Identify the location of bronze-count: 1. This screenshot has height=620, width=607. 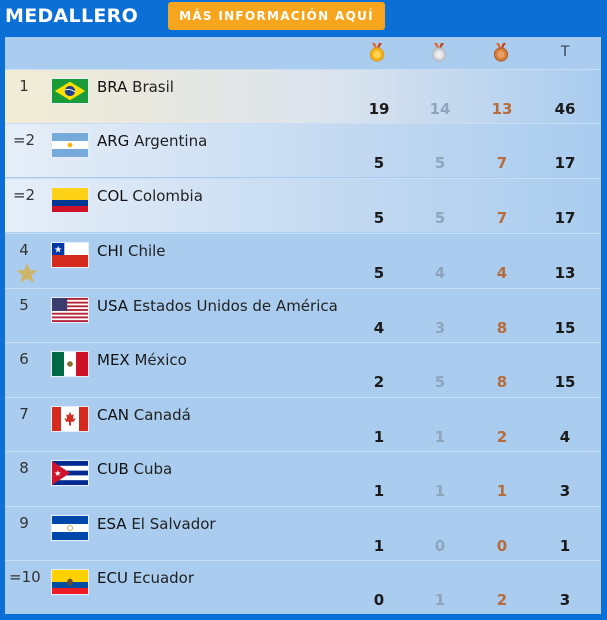
(502, 491).